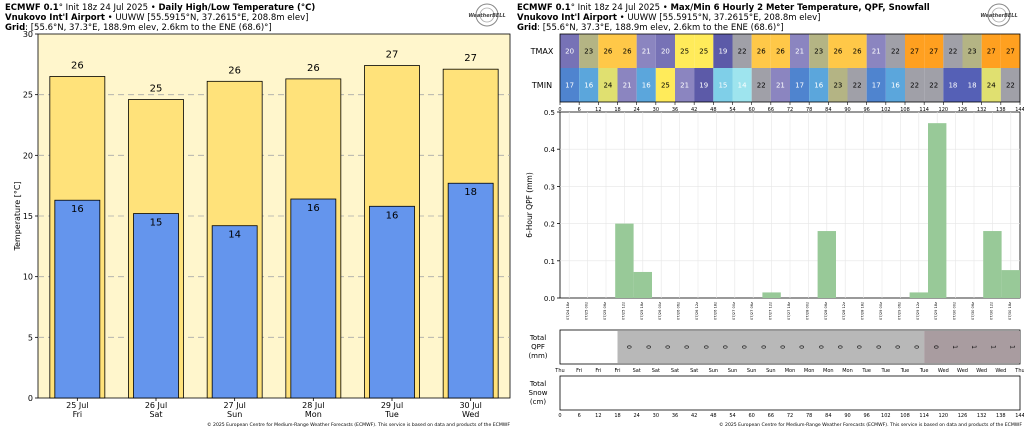 The height and width of the screenshot is (432, 1024). What do you see at coordinates (1010, 311) in the screenshot?
I see `qpf-x-tick-label: 07/30 18z` at bounding box center [1010, 311].